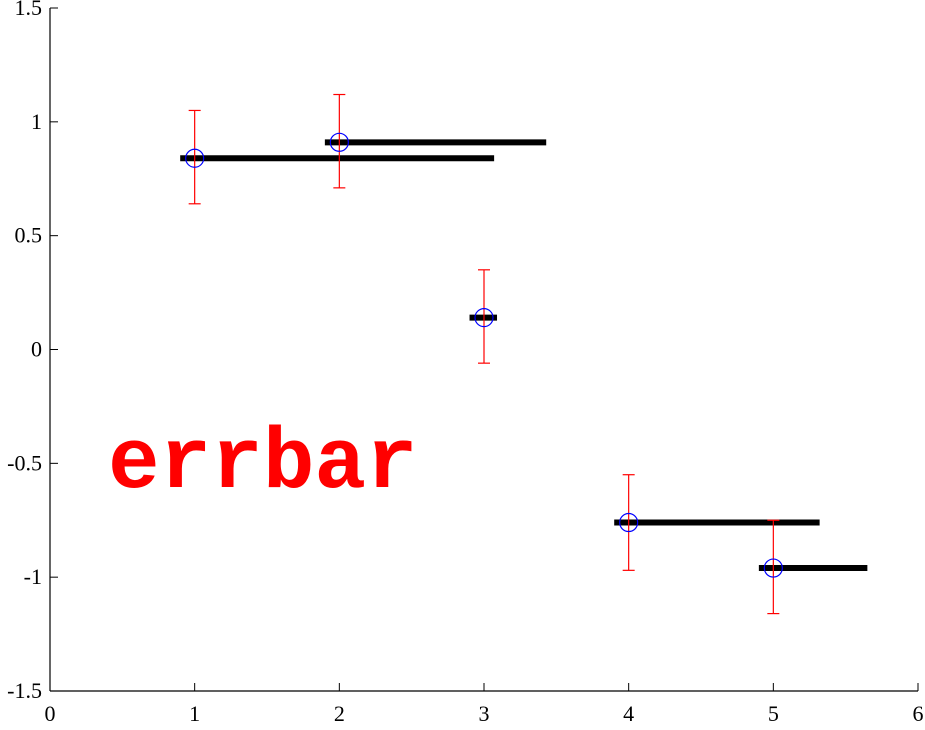 This screenshot has height=730, width=925. Describe the element at coordinates (33, 576) in the screenshot. I see `y-tick-label: -1` at that location.